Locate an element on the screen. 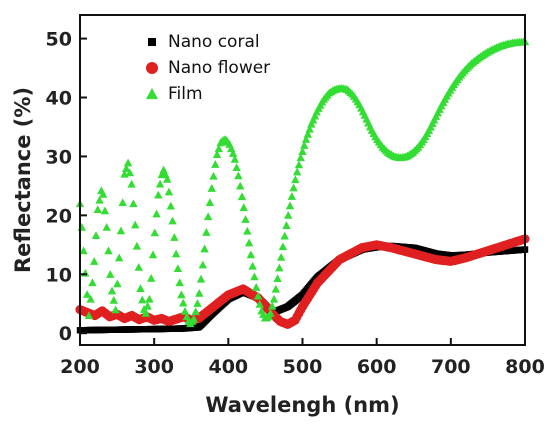 The image size is (550, 430). x-tick-label: 300 is located at coordinates (154, 367).